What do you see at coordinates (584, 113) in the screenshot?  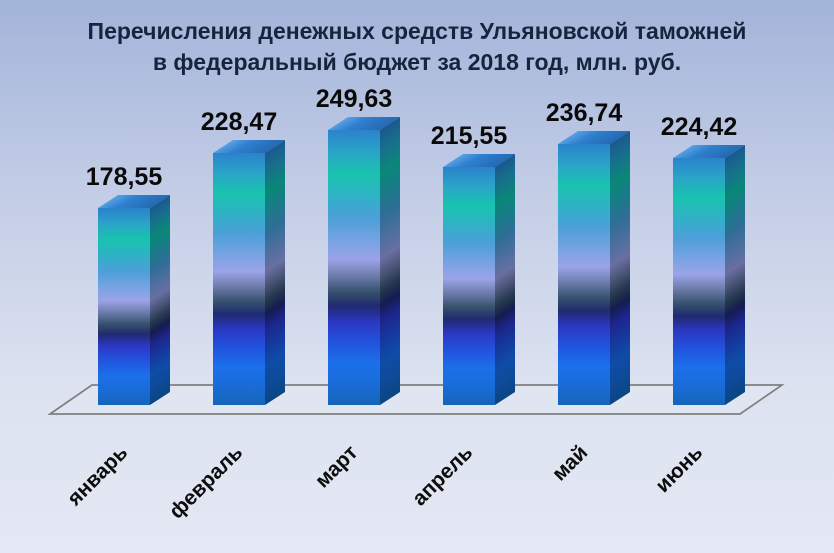 I see `value-label-май: 236,74` at bounding box center [584, 113].